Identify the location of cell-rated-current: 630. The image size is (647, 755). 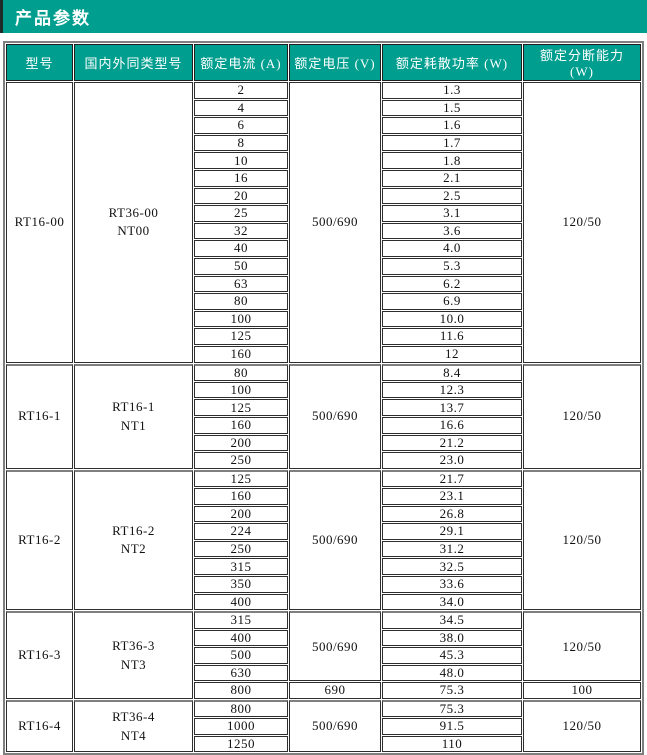
(241, 673).